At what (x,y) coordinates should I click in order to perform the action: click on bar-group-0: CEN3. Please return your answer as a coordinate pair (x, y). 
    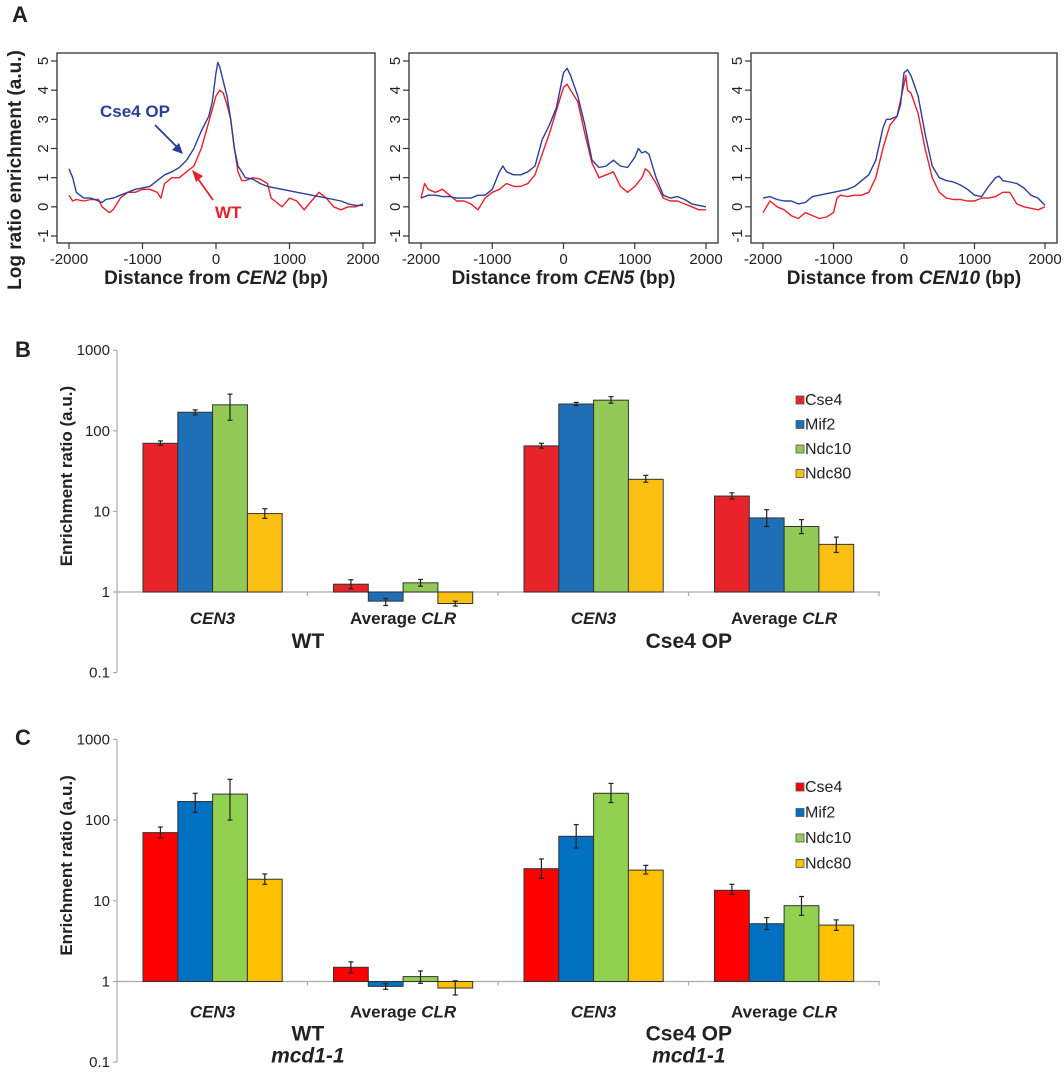
    Looking at the image, I should click on (212, 510).